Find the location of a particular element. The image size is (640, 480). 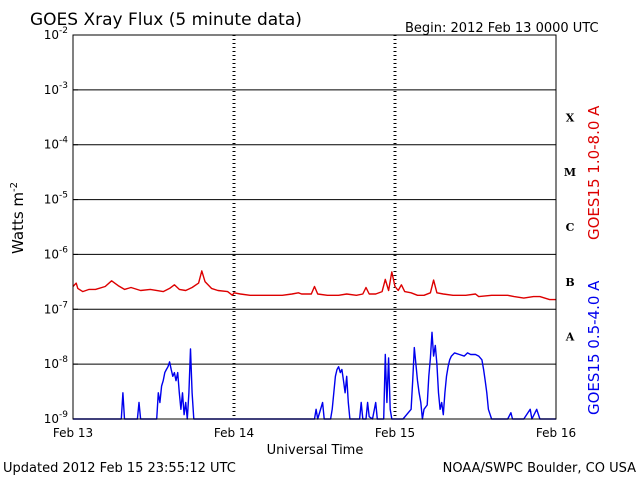

x-tick-labels: Feb 13 Feb 14 Feb 15 Feb 16 is located at coordinates (314, 433).